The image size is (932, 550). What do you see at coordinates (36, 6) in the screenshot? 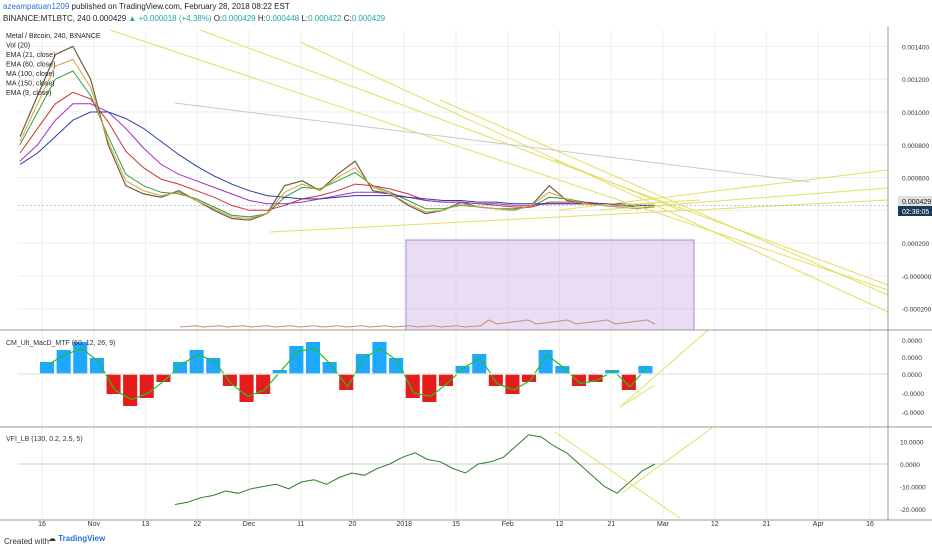
I see `author-link: azeampatuan1209` at bounding box center [36, 6].